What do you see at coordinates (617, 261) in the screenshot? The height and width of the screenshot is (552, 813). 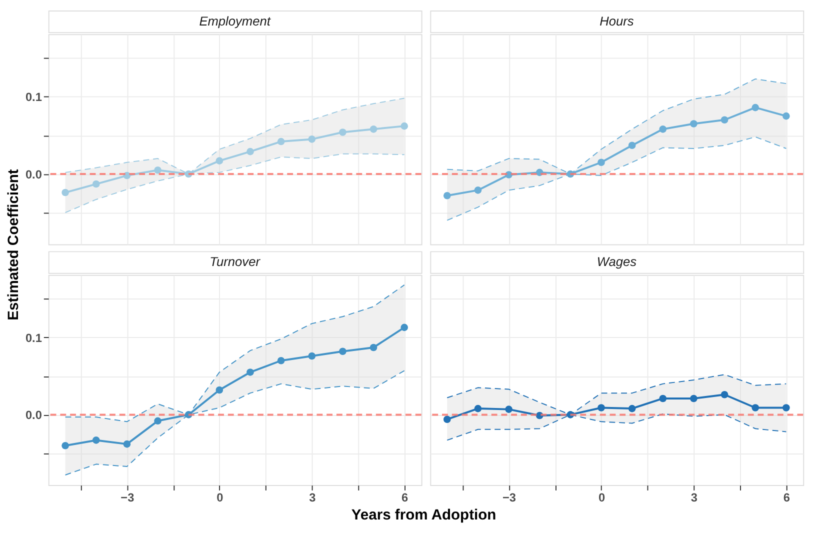 I see `chart-title: Wages` at bounding box center [617, 261].